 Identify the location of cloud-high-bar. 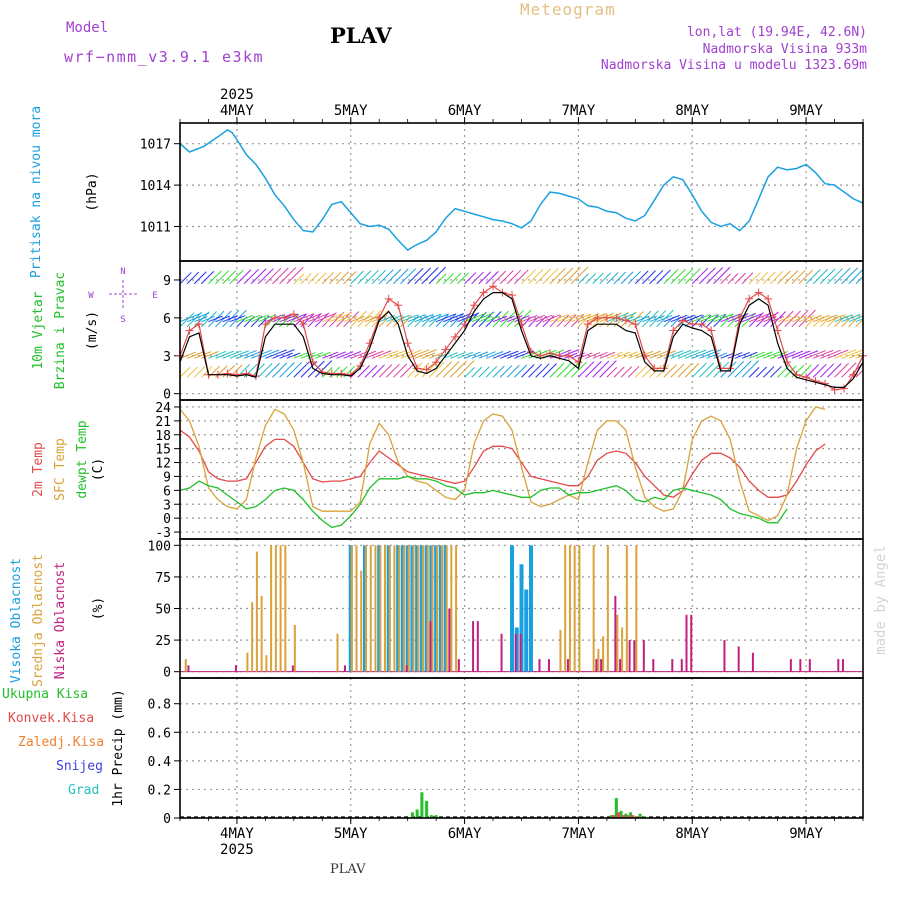
(512, 608).